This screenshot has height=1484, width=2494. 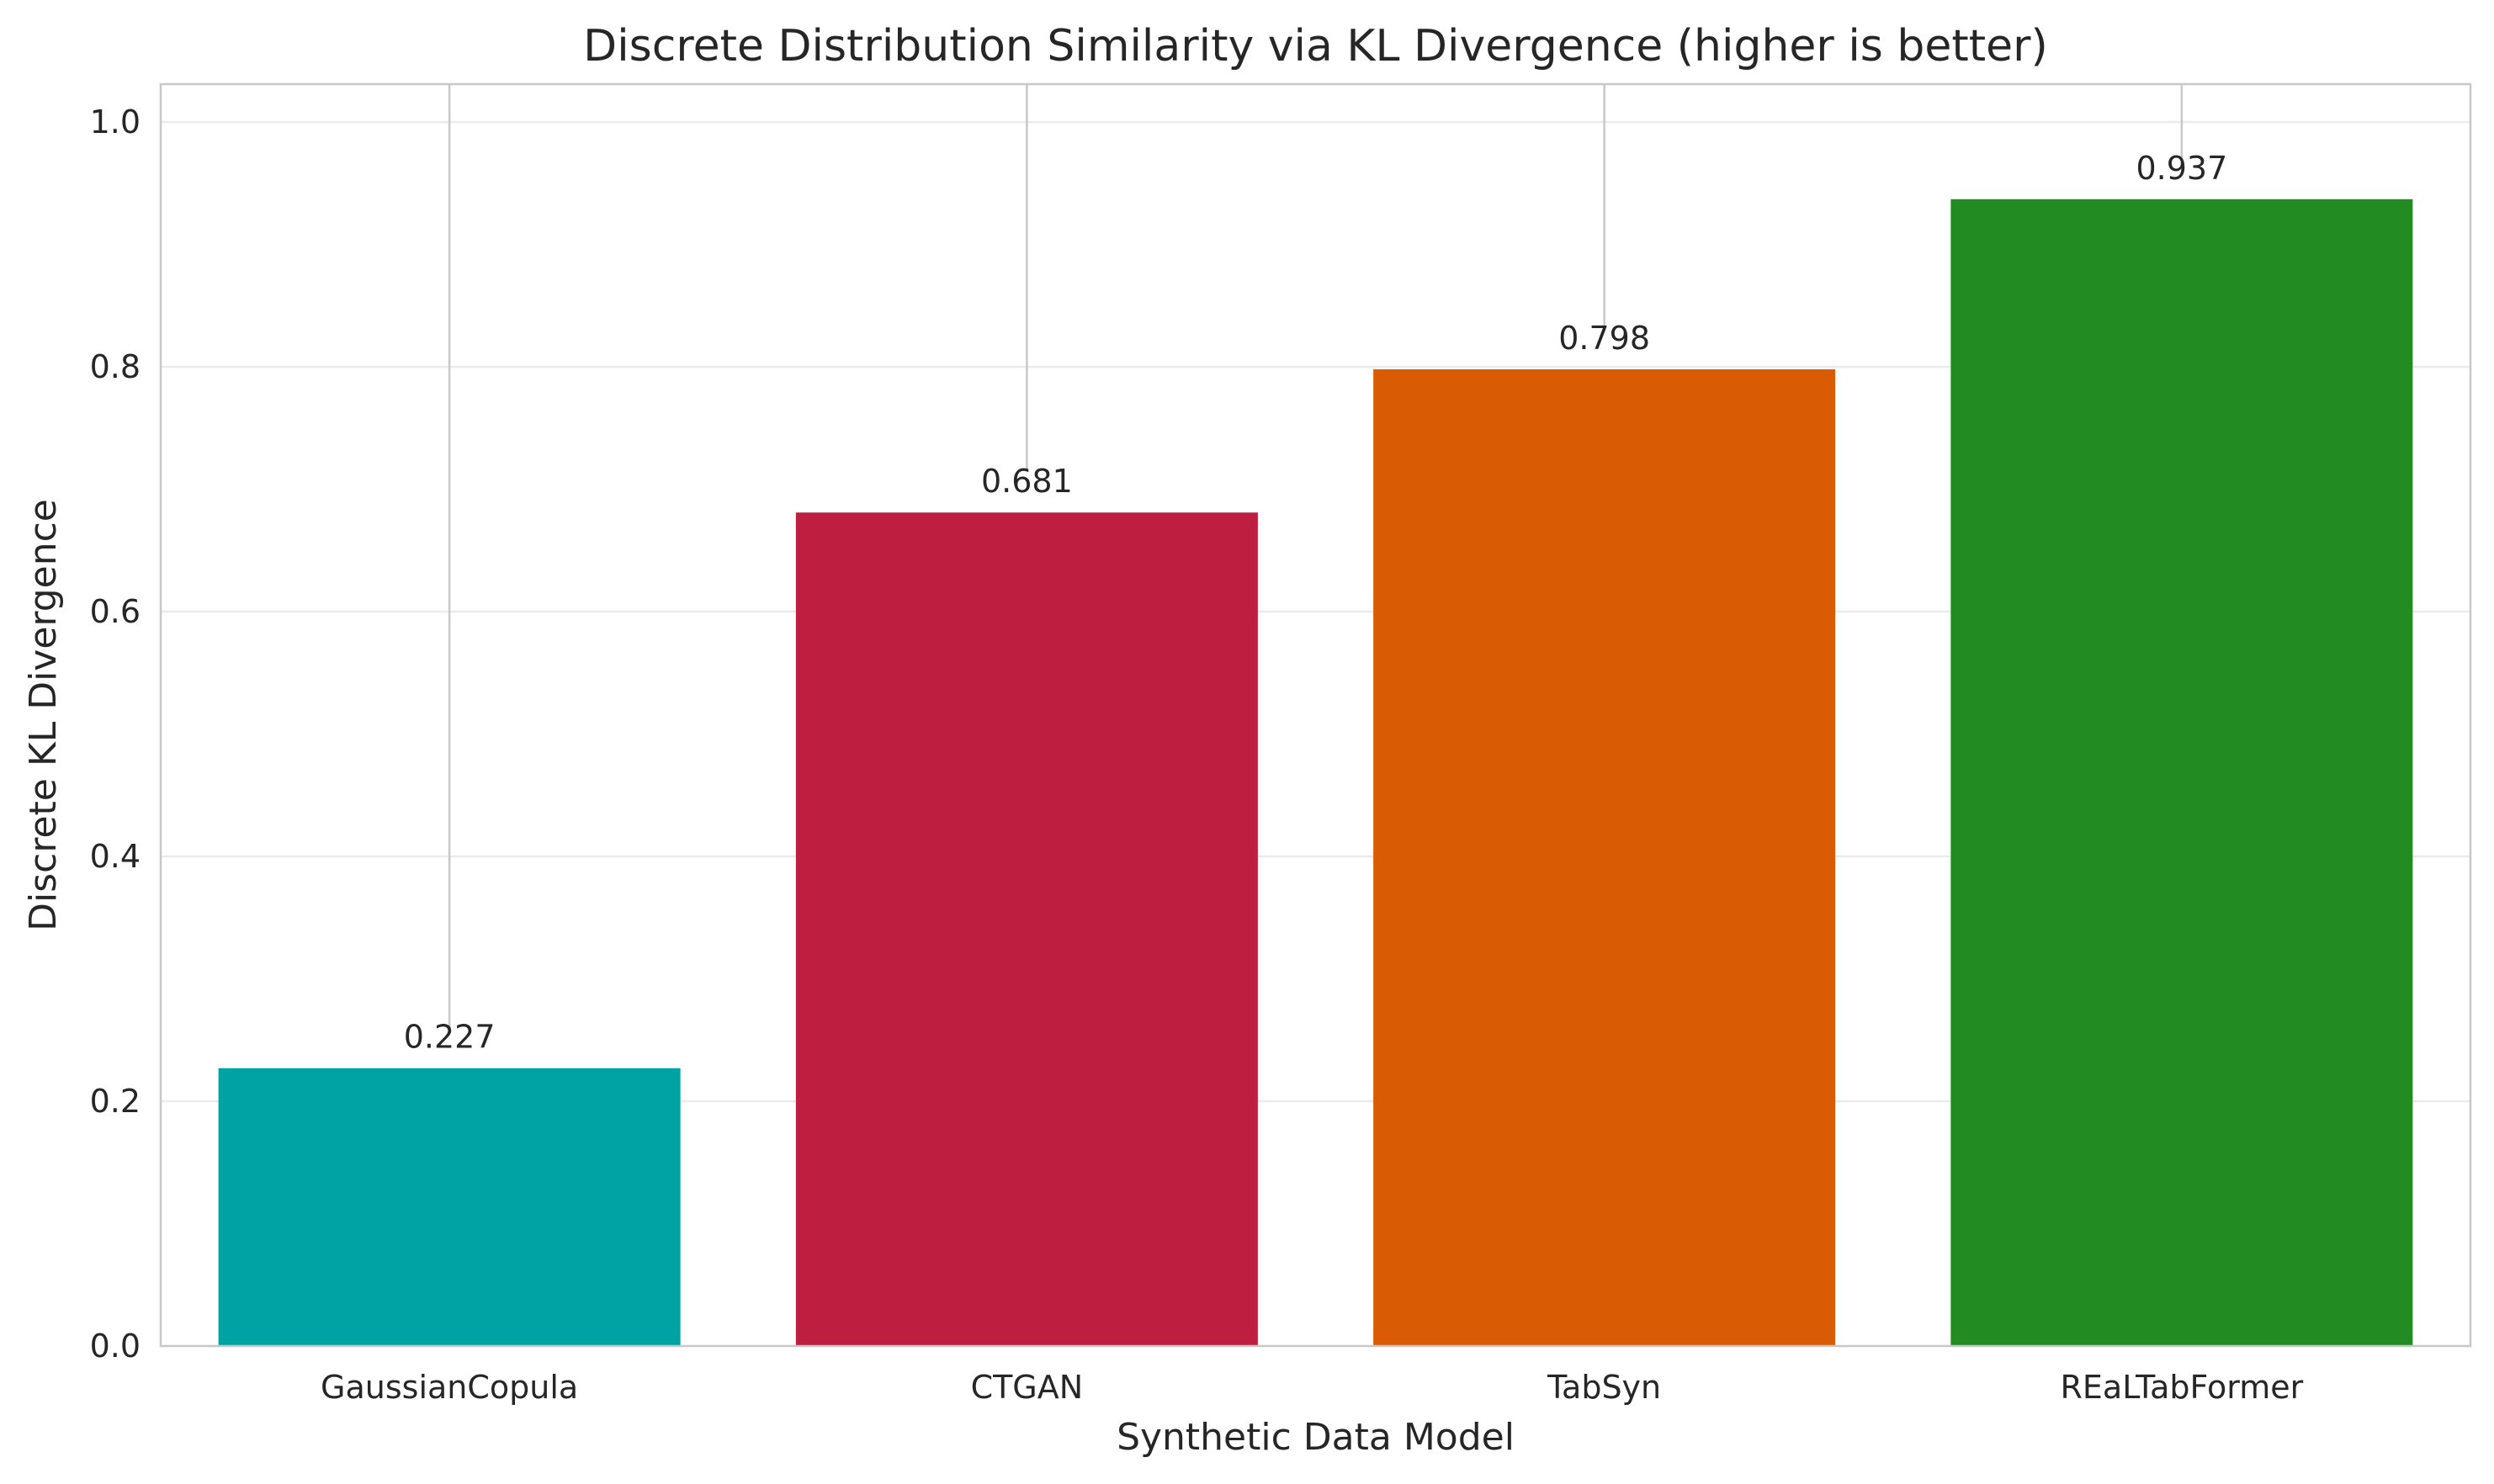 What do you see at coordinates (2181, 773) in the screenshot?
I see `bar-realtabformer` at bounding box center [2181, 773].